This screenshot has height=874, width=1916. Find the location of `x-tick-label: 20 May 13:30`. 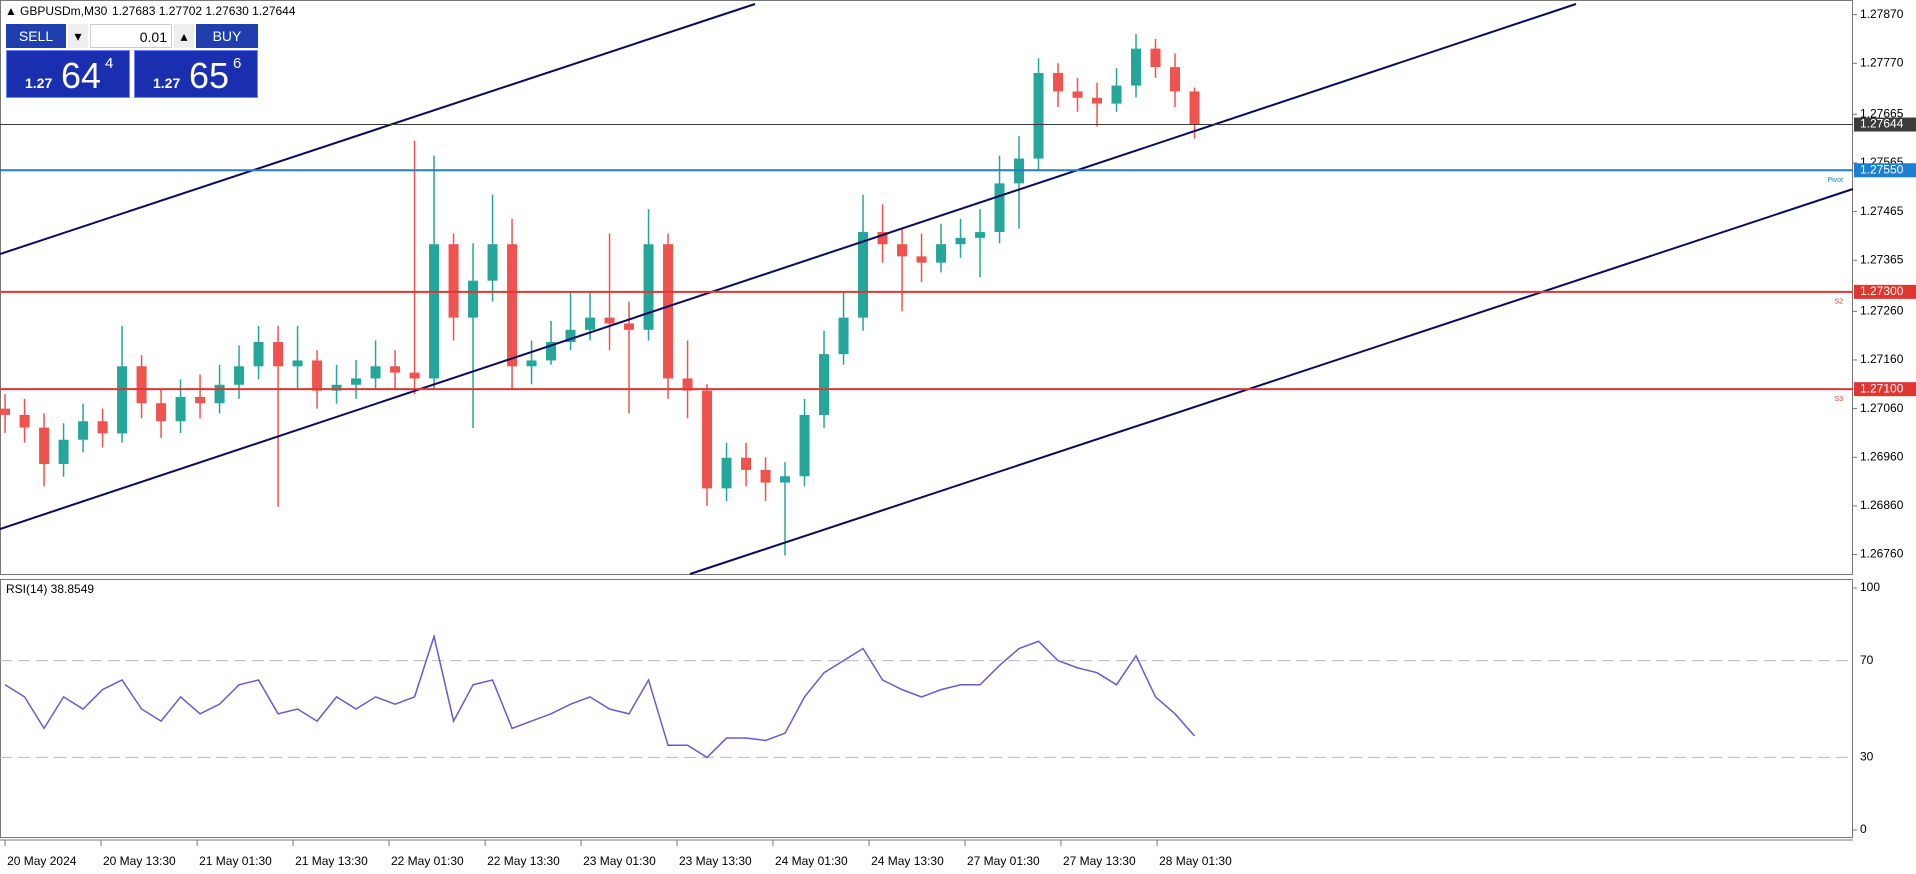

x-tick-label: 20 May 13:30 is located at coordinates (139, 861).